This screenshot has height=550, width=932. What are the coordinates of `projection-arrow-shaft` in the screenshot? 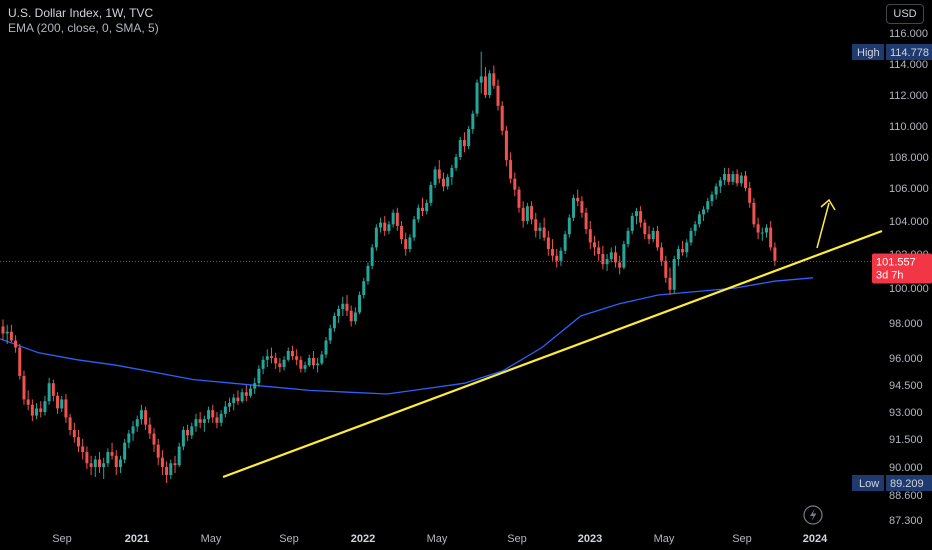 It's located at (823, 225).